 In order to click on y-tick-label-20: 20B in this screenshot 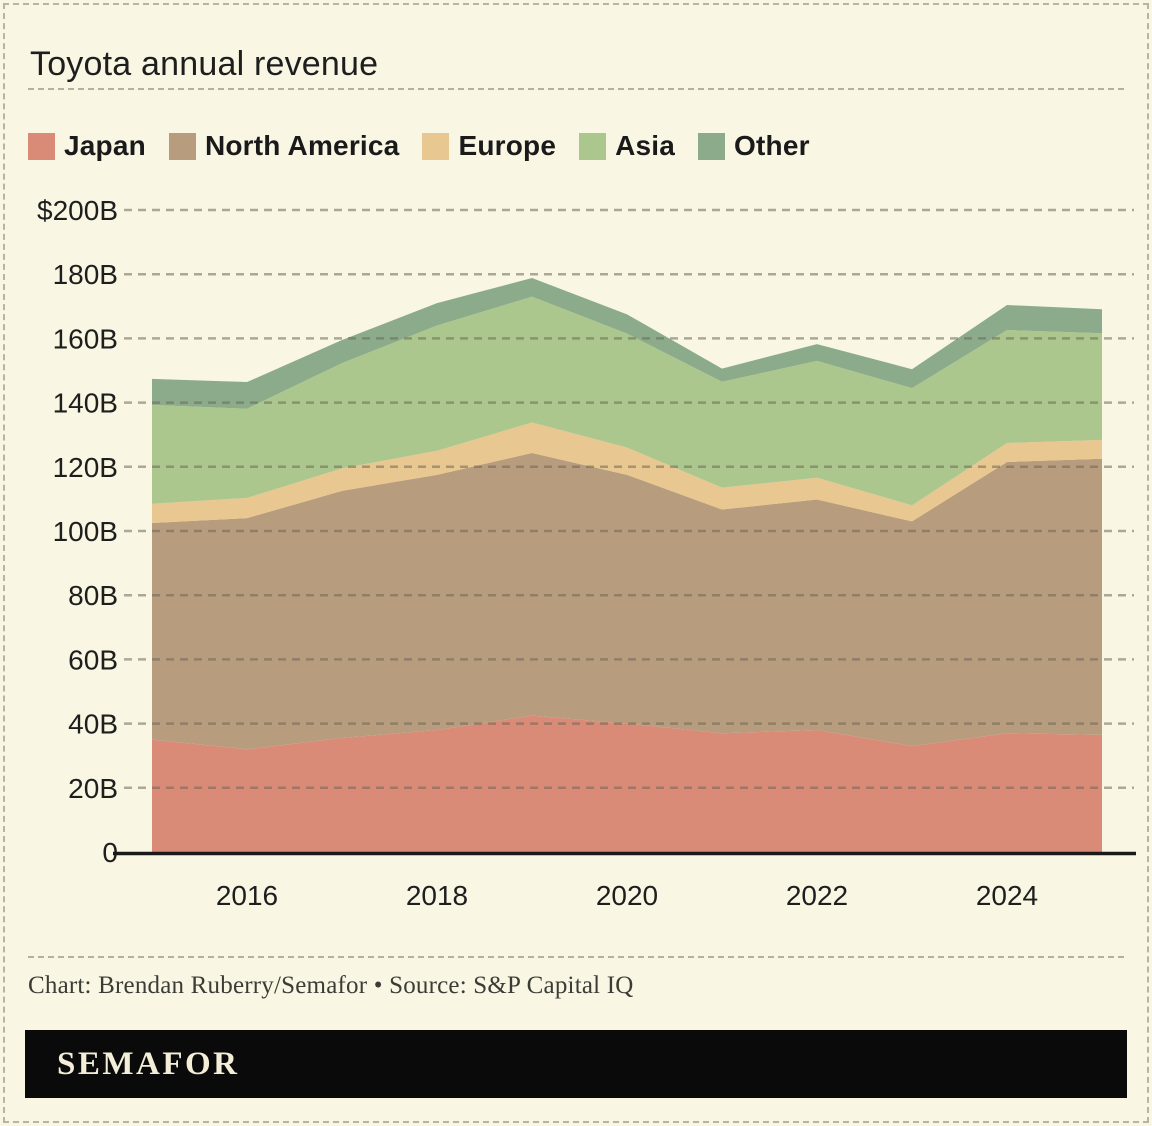, I will do `click(93, 788)`.